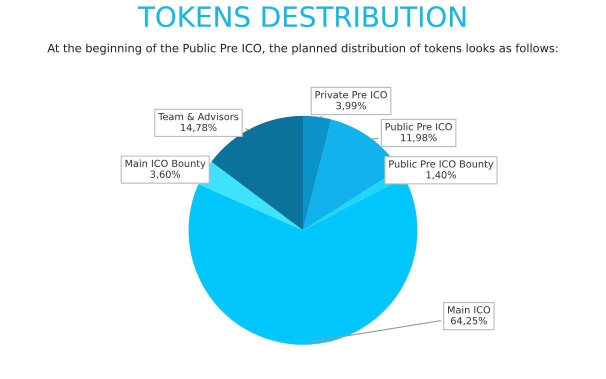  Describe the element at coordinates (317, 173) in the screenshot. I see `pie-slice` at that location.